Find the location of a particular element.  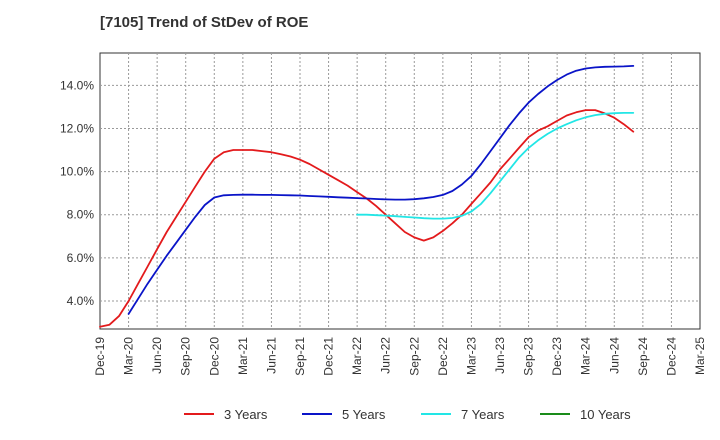

x-tick-label: Sep-21 is located at coordinates (300, 356).